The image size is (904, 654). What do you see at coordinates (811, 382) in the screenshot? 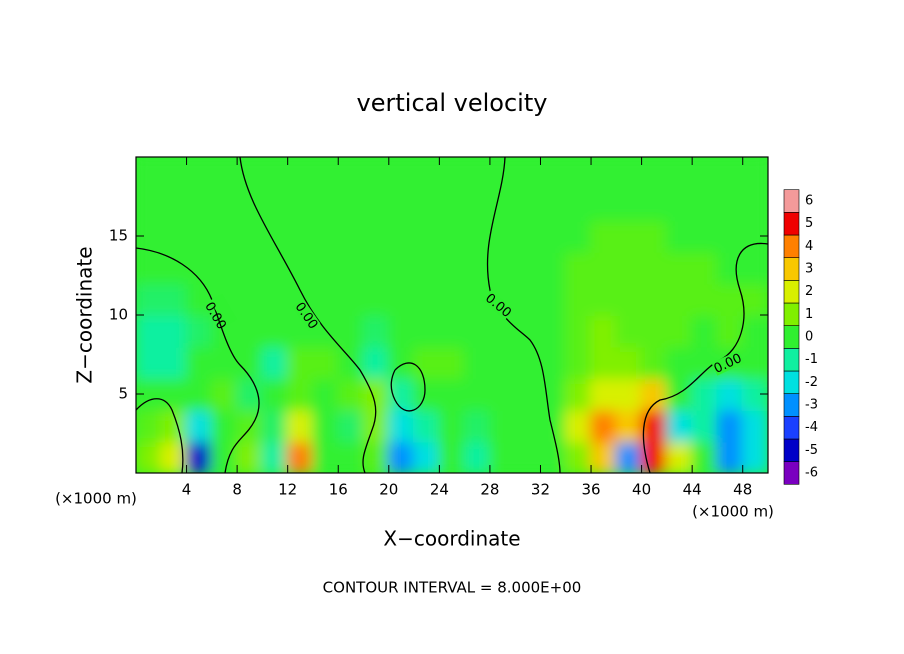
I see `colorbar-label: -2` at bounding box center [811, 382].